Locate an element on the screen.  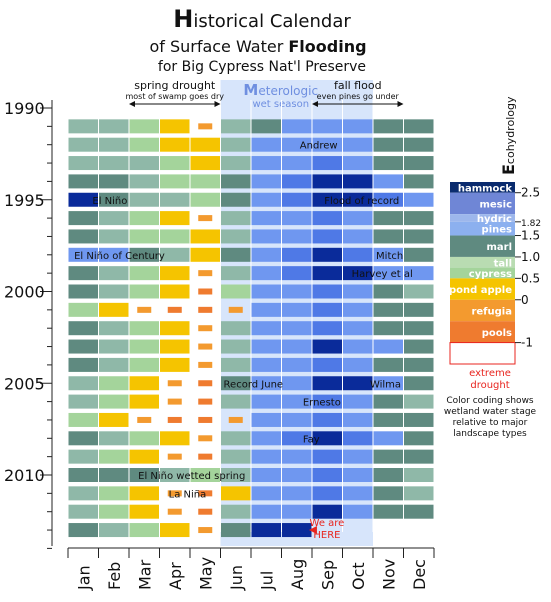
cell-1991-oct is located at coordinates (358, 126).